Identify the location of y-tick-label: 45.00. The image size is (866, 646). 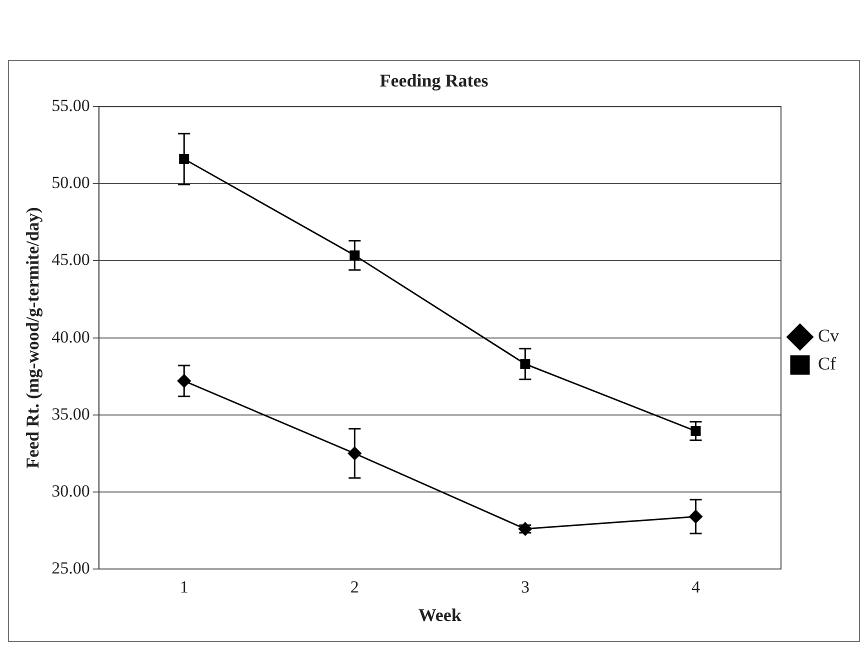
(71, 260).